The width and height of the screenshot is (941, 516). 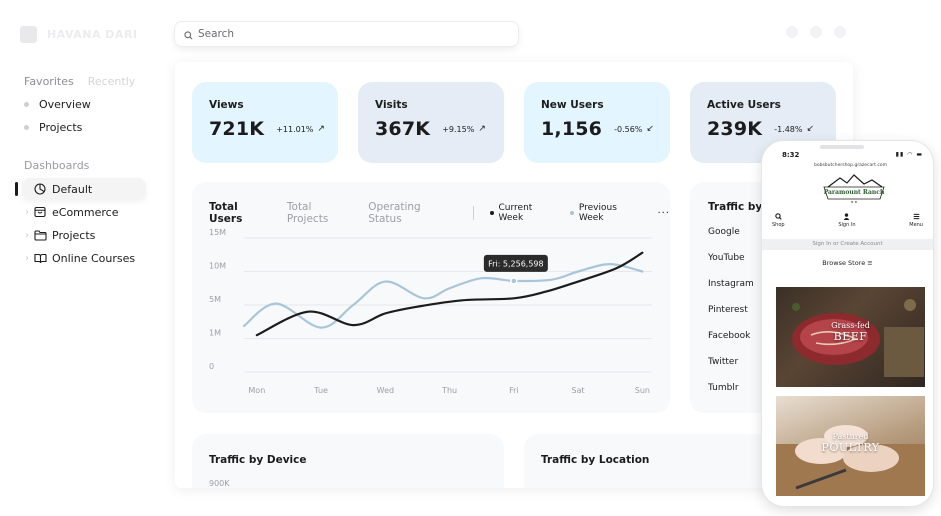 I want to click on favorite-label: Projects, so click(x=61, y=127).